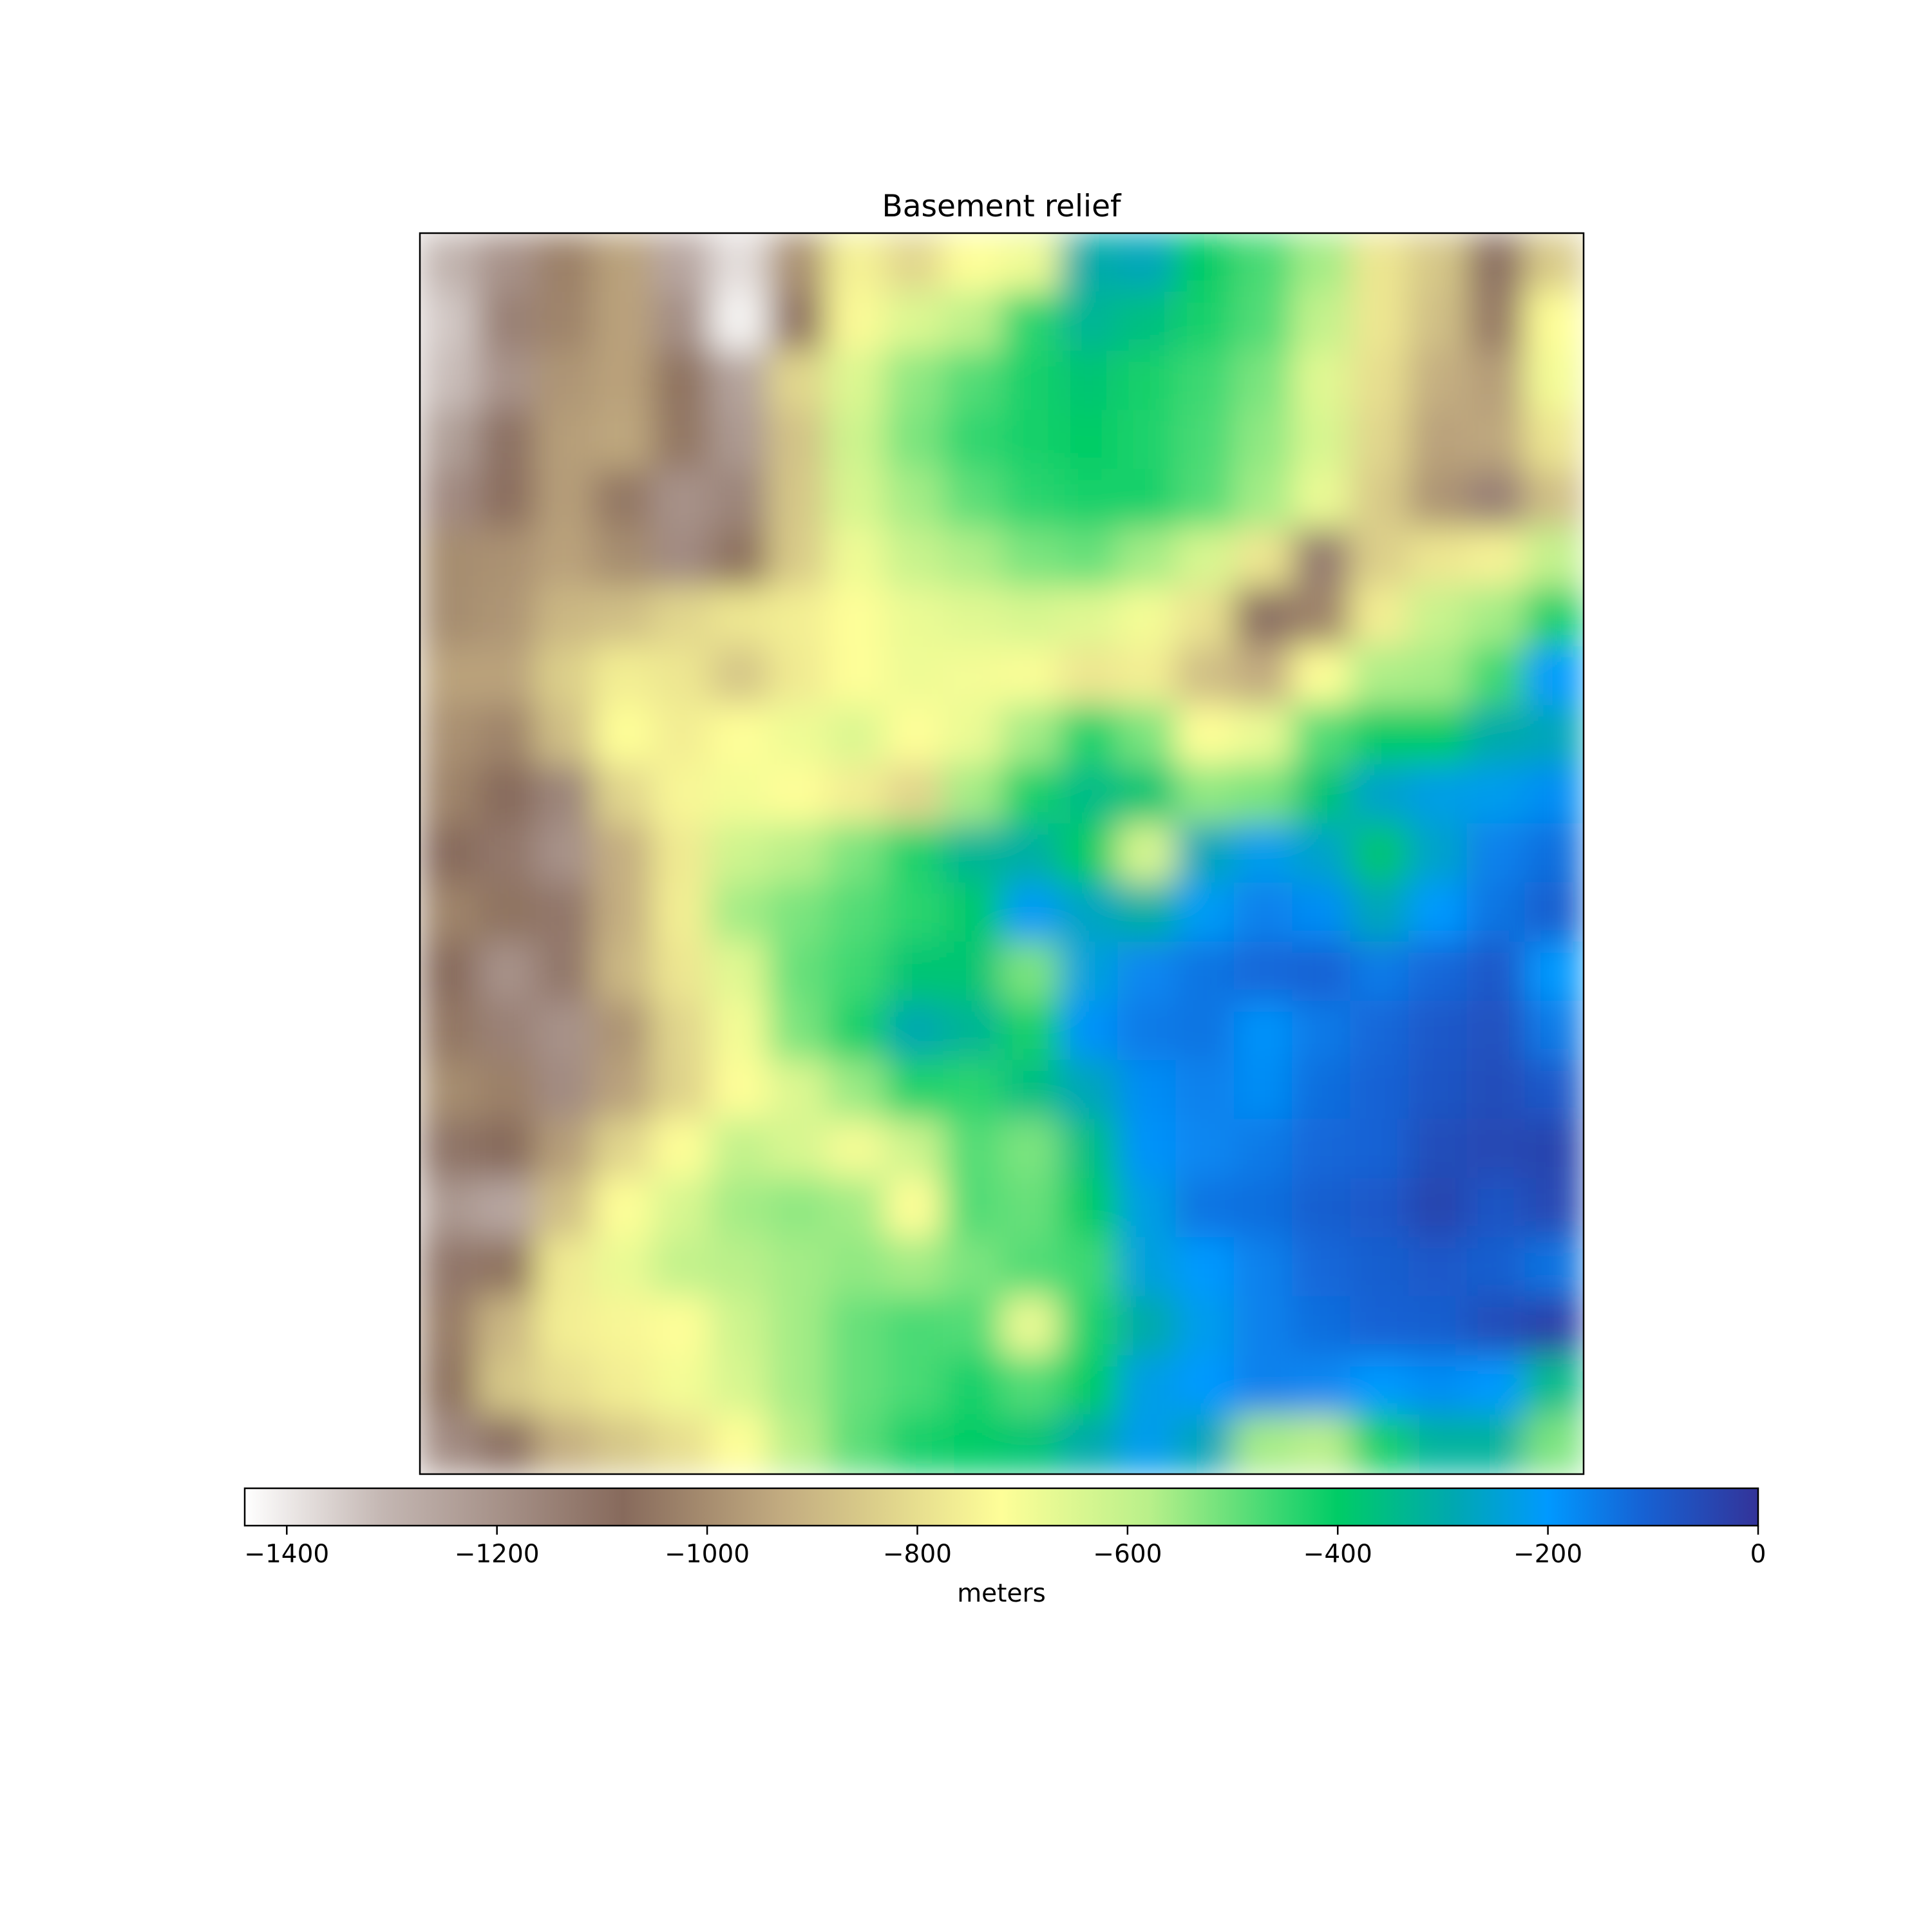 This screenshot has width=1932, height=1932. I want to click on colorbar-tick-label: −400, so click(1337, 1554).